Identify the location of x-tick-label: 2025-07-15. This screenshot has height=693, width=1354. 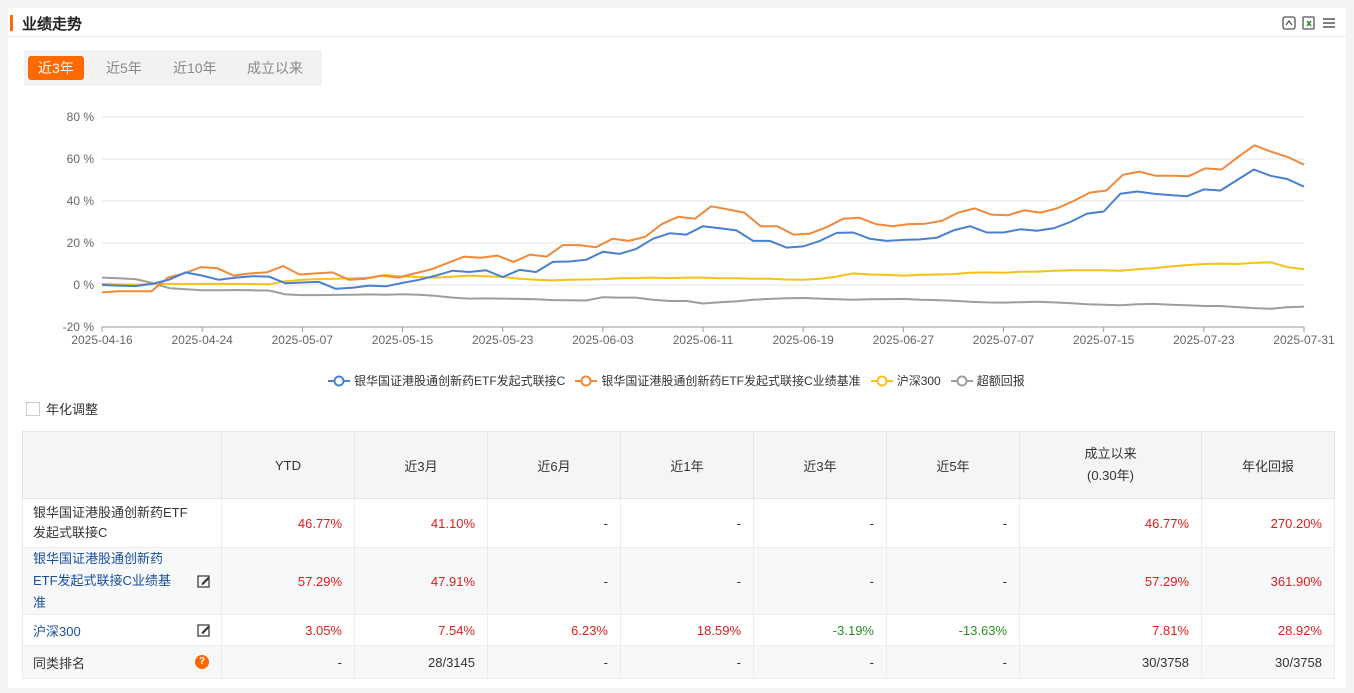
(1104, 340).